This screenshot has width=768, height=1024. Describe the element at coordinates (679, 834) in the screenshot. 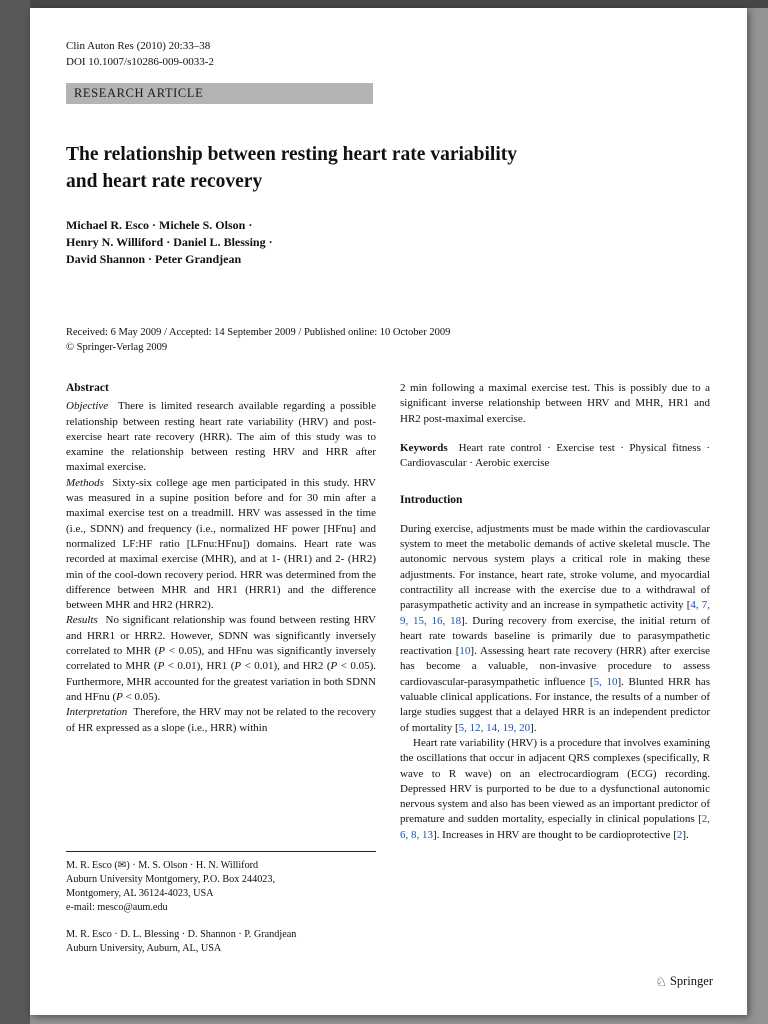

I see `citation-link: 2` at that location.